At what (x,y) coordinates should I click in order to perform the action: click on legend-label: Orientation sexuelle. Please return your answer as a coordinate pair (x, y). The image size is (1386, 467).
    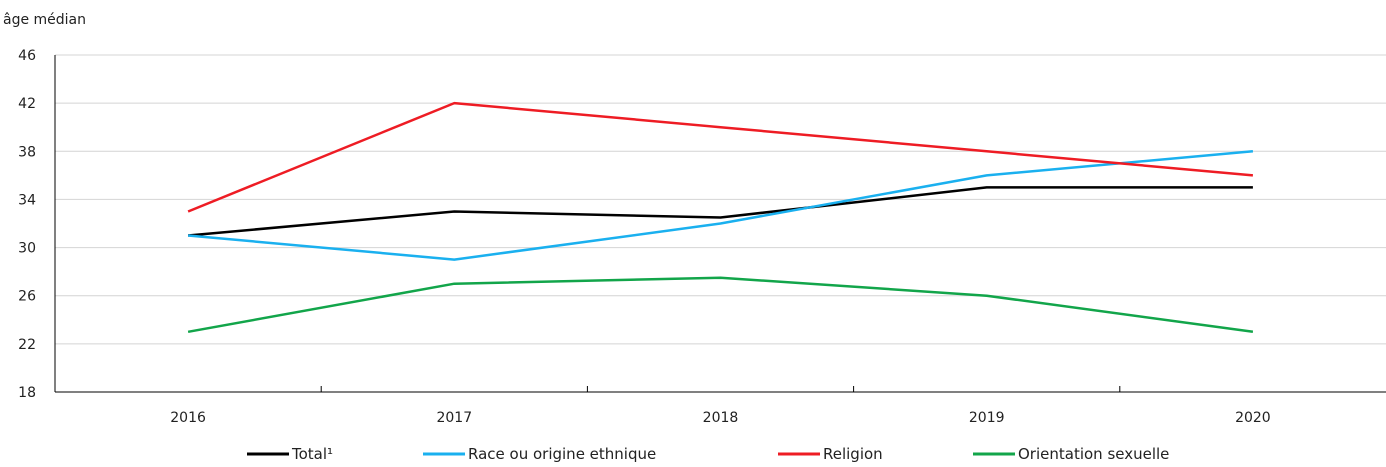
    Looking at the image, I should click on (1093, 454).